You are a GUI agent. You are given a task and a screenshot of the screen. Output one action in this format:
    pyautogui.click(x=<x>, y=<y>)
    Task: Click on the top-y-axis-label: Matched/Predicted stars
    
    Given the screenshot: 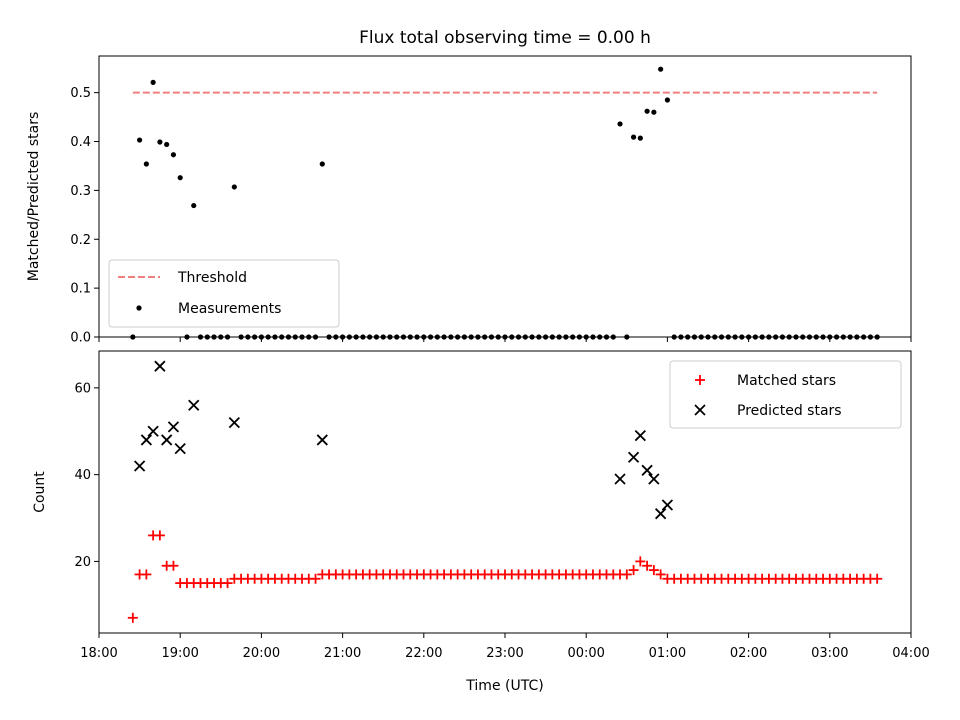 What is the action you would take?
    pyautogui.click(x=34, y=197)
    